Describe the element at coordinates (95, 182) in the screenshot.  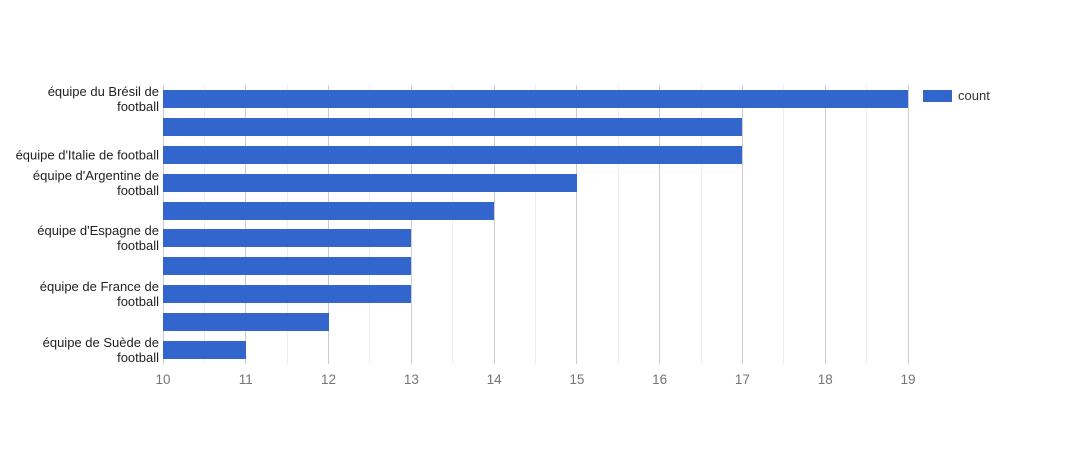
I see `y-axis-category-label: équipe d'Argentine de football` at that location.